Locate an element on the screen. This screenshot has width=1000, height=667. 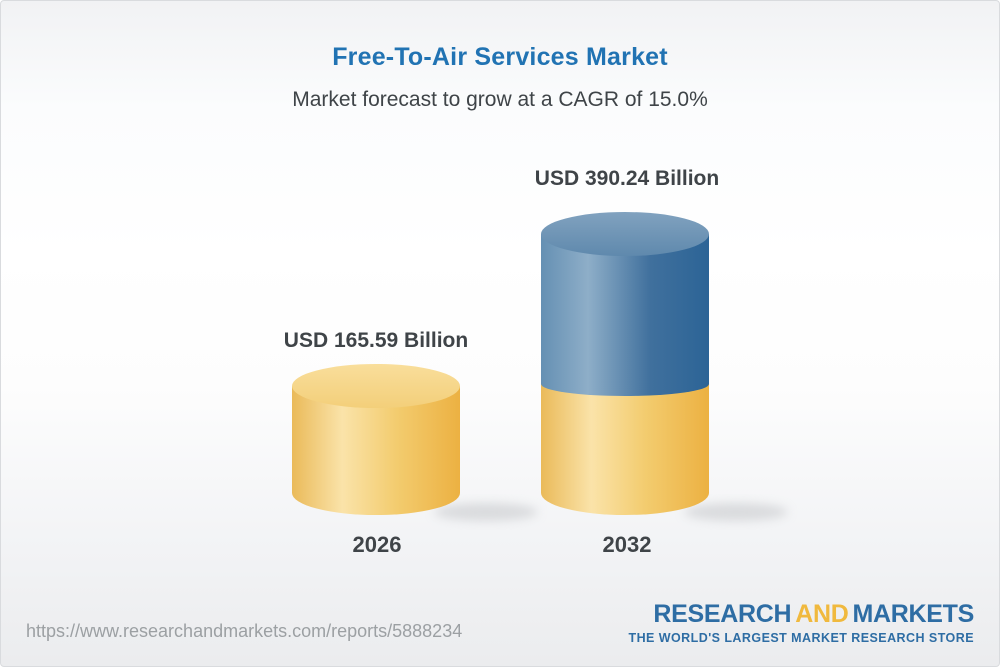
value-label-2026: USD 165.59 Billion is located at coordinates (376, 340).